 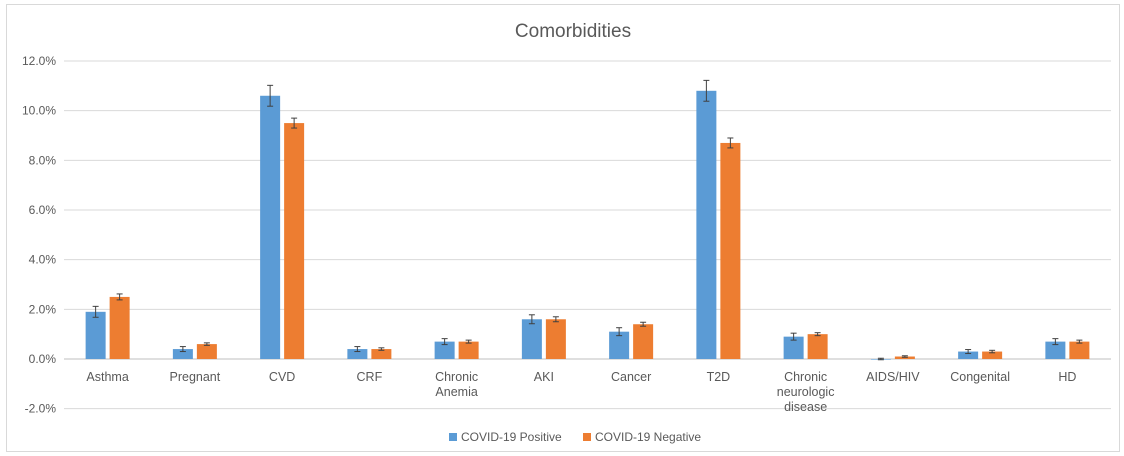 What do you see at coordinates (370, 377) in the screenshot?
I see `x-tick-label: CRF` at bounding box center [370, 377].